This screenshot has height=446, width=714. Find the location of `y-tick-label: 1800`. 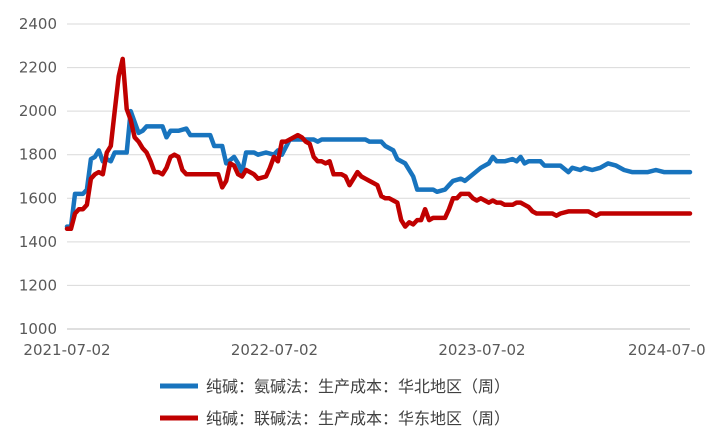

y-tick-label: 1800 is located at coordinates (38, 155).